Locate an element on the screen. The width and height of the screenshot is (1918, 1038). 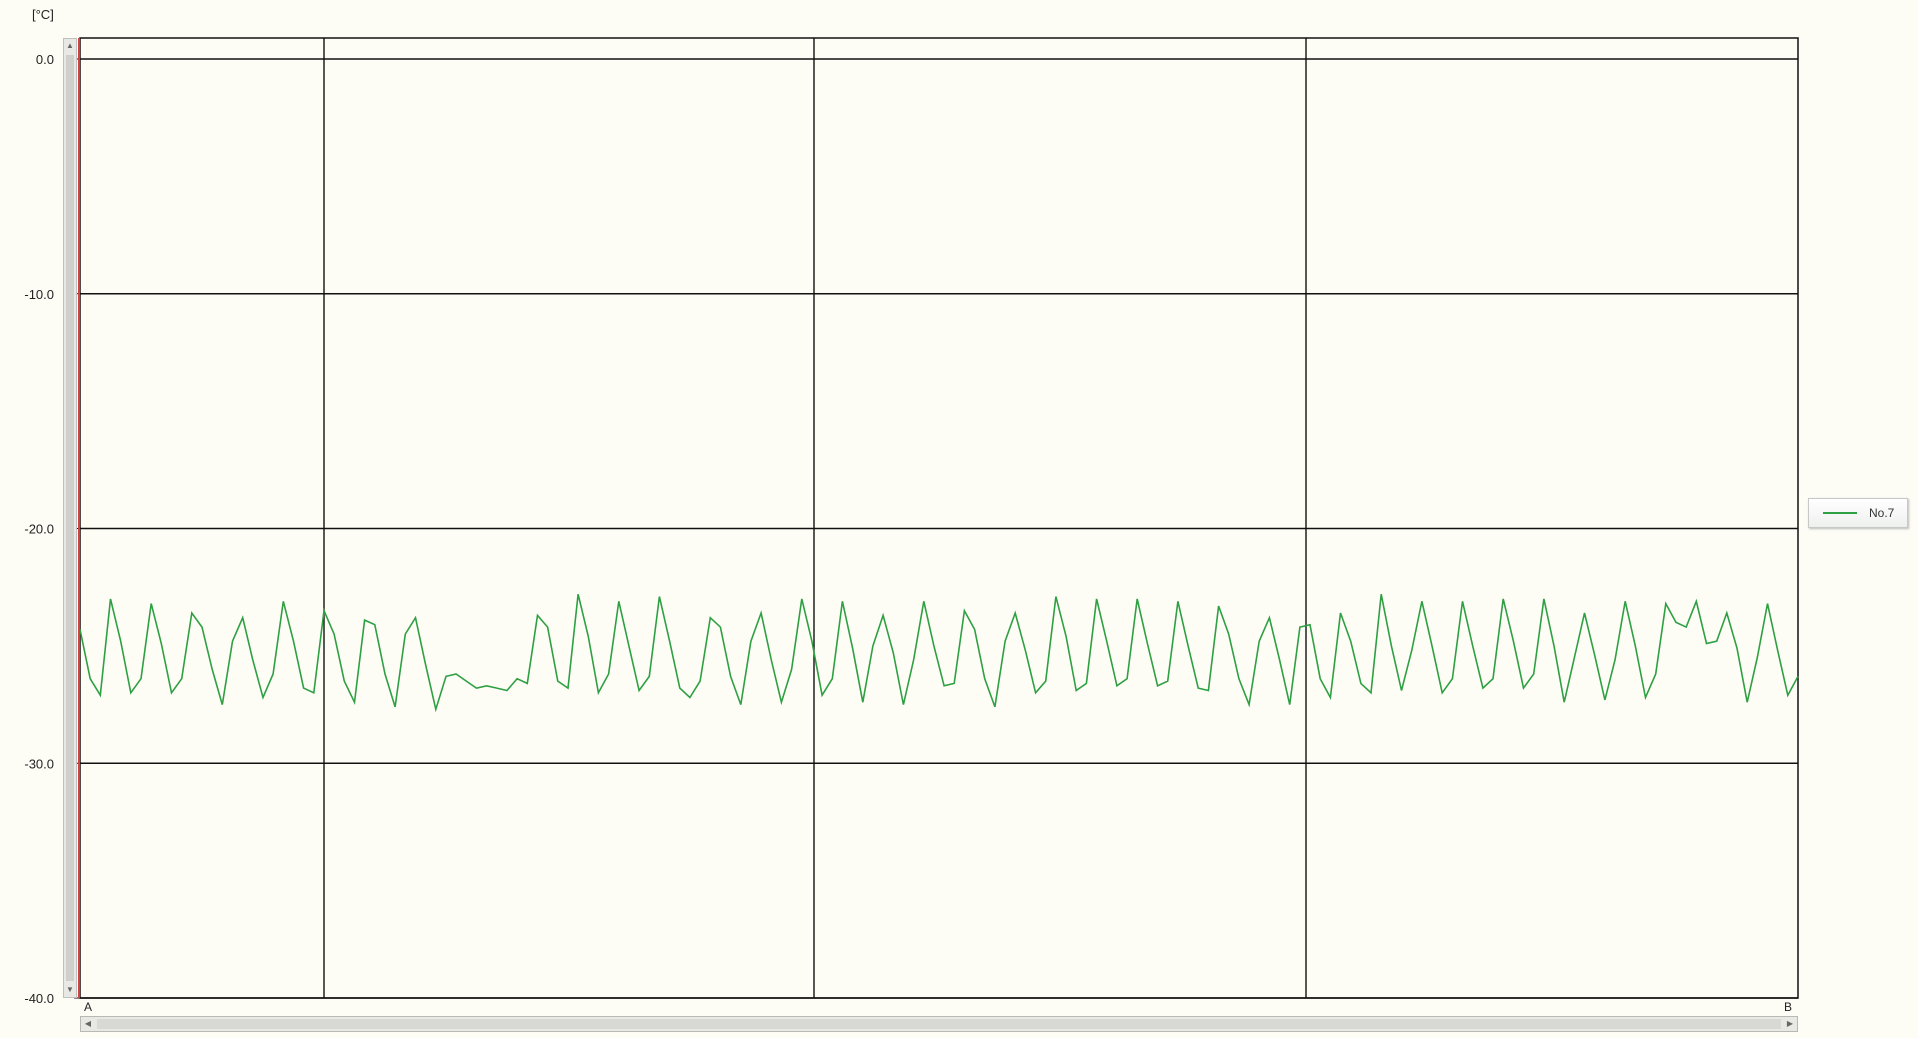
y-axis-ticks: 0.0 -10.0 -20.0 -30.0 -40.0 is located at coordinates (52, 529).